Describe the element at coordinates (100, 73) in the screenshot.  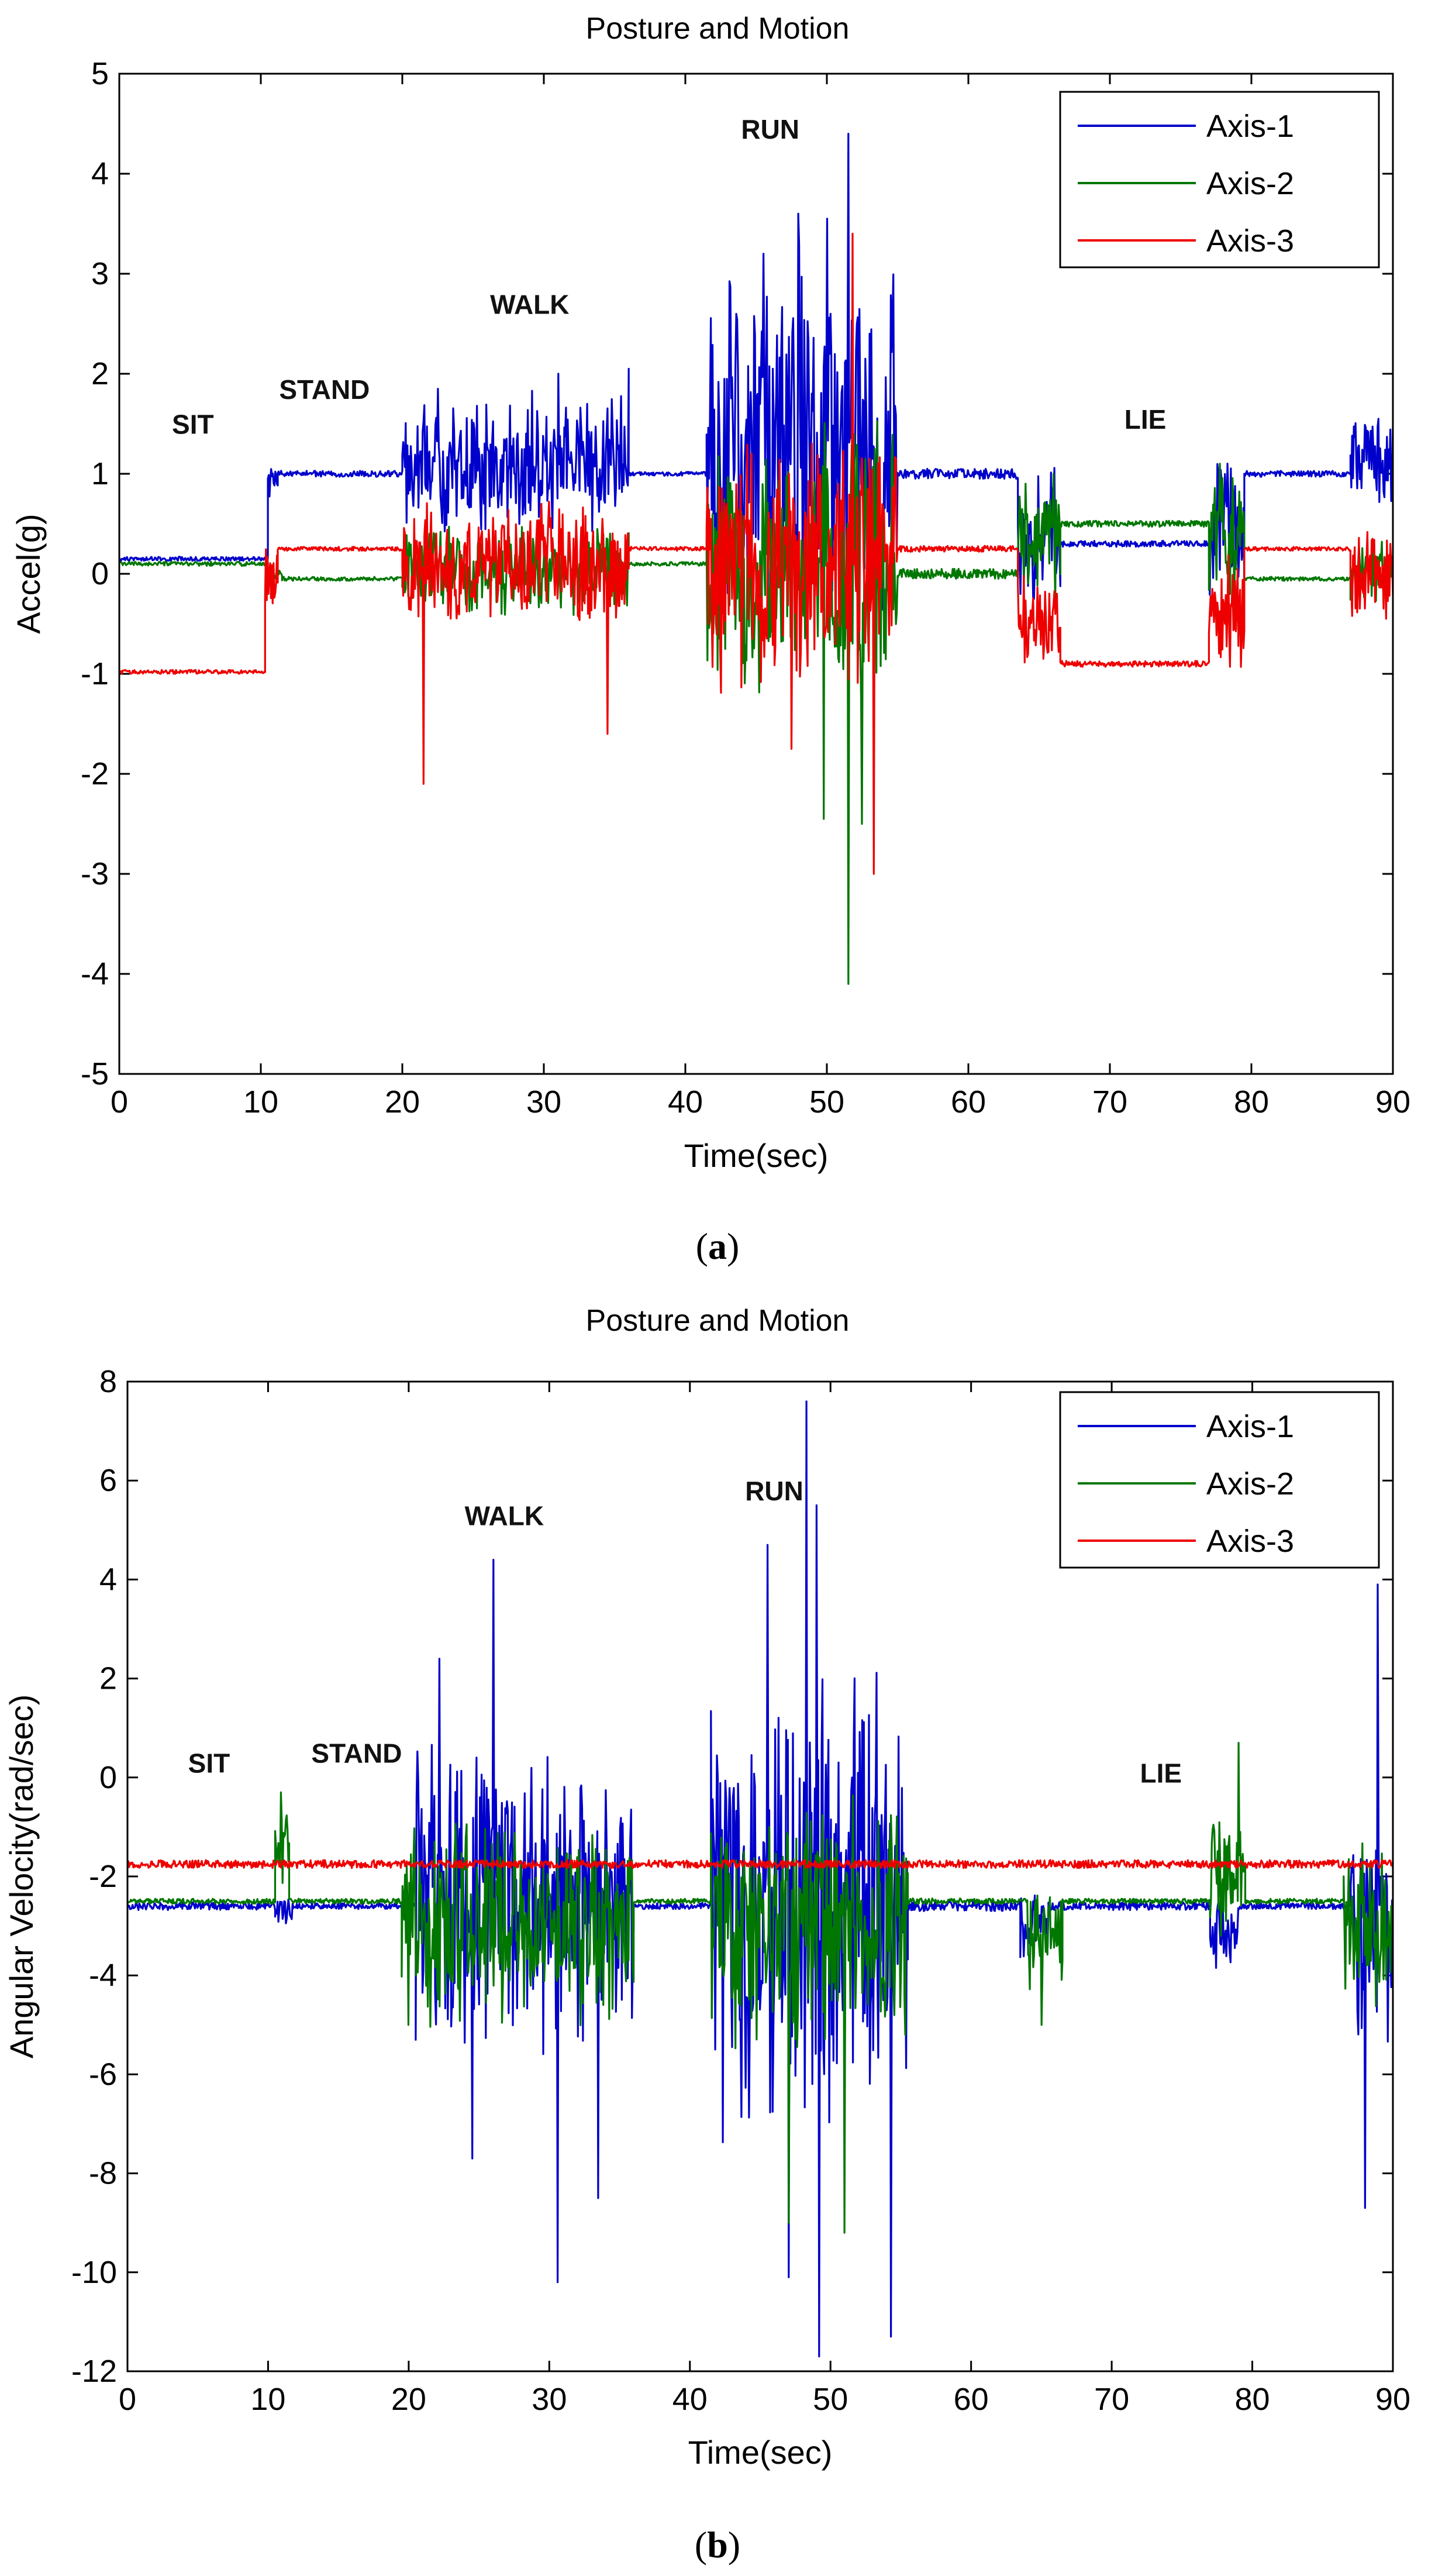
I see `y-tick-label: 5` at that location.